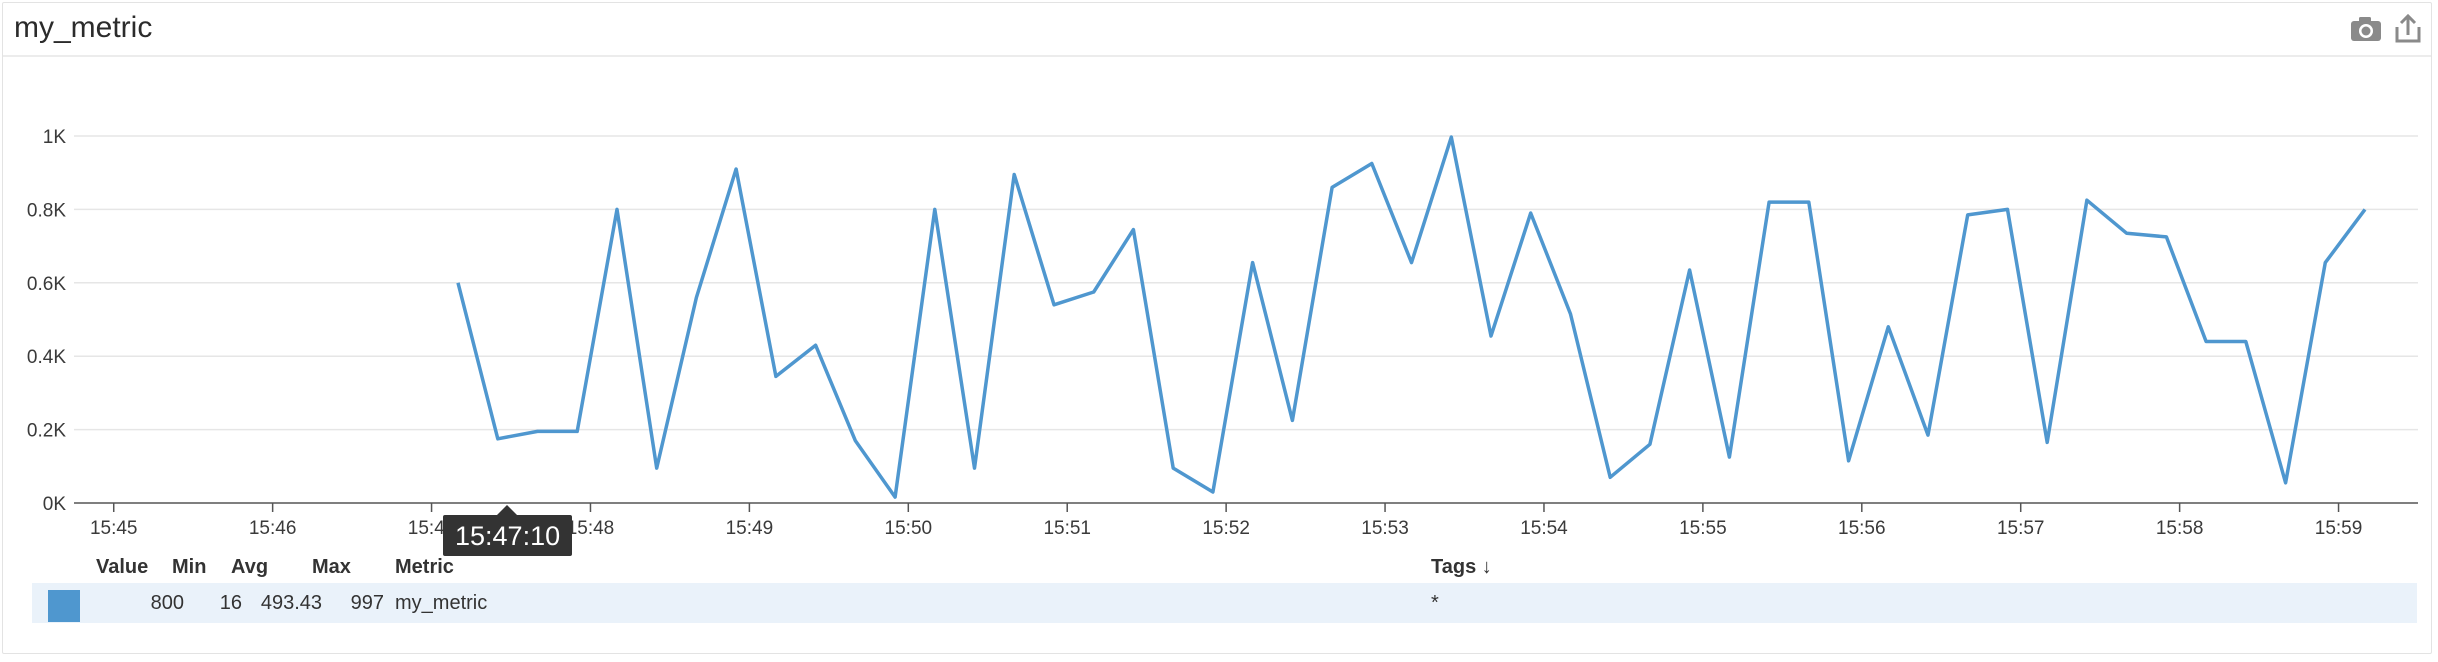 Image resolution: width=2438 pixels, height=662 pixels. Describe the element at coordinates (1703, 528) in the screenshot. I see `x-tick-label: 15:55` at that location.